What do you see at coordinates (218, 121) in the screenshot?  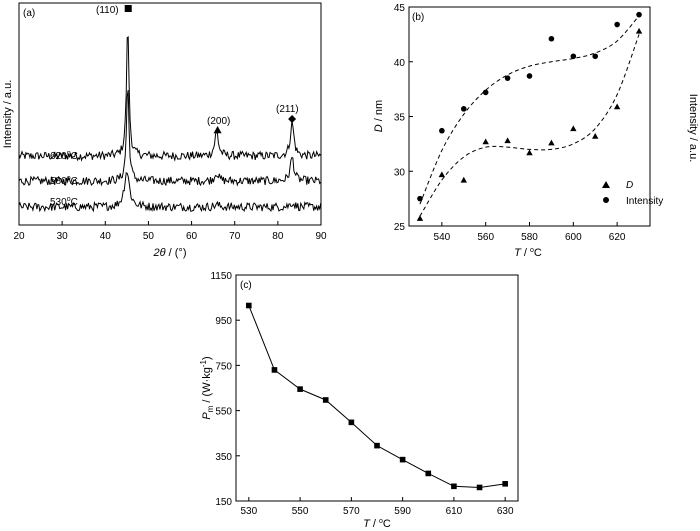 I see `peak-label-200: (200)` at bounding box center [218, 121].